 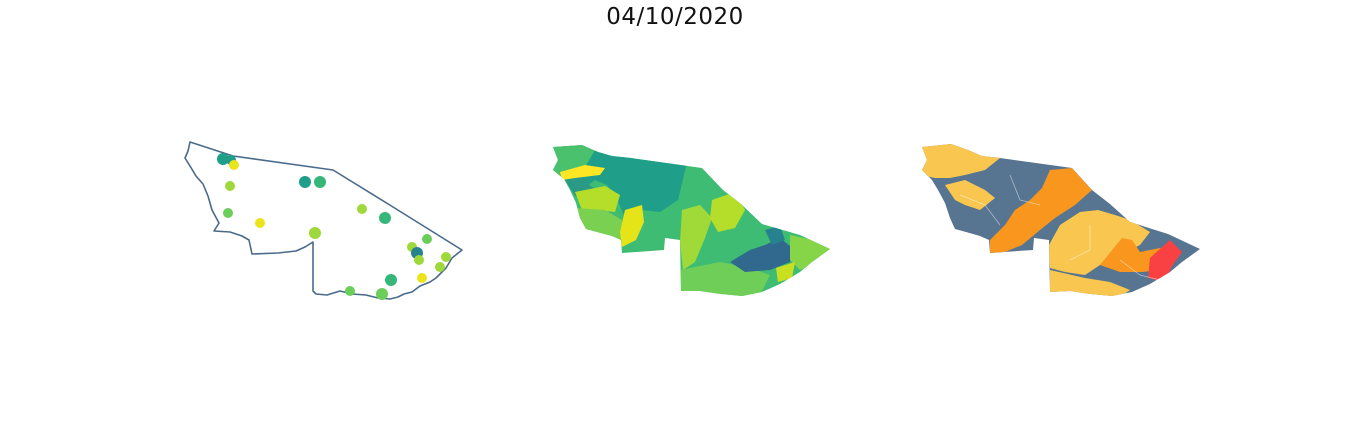 I want to click on risk-class-map, so click(x=1061, y=220).